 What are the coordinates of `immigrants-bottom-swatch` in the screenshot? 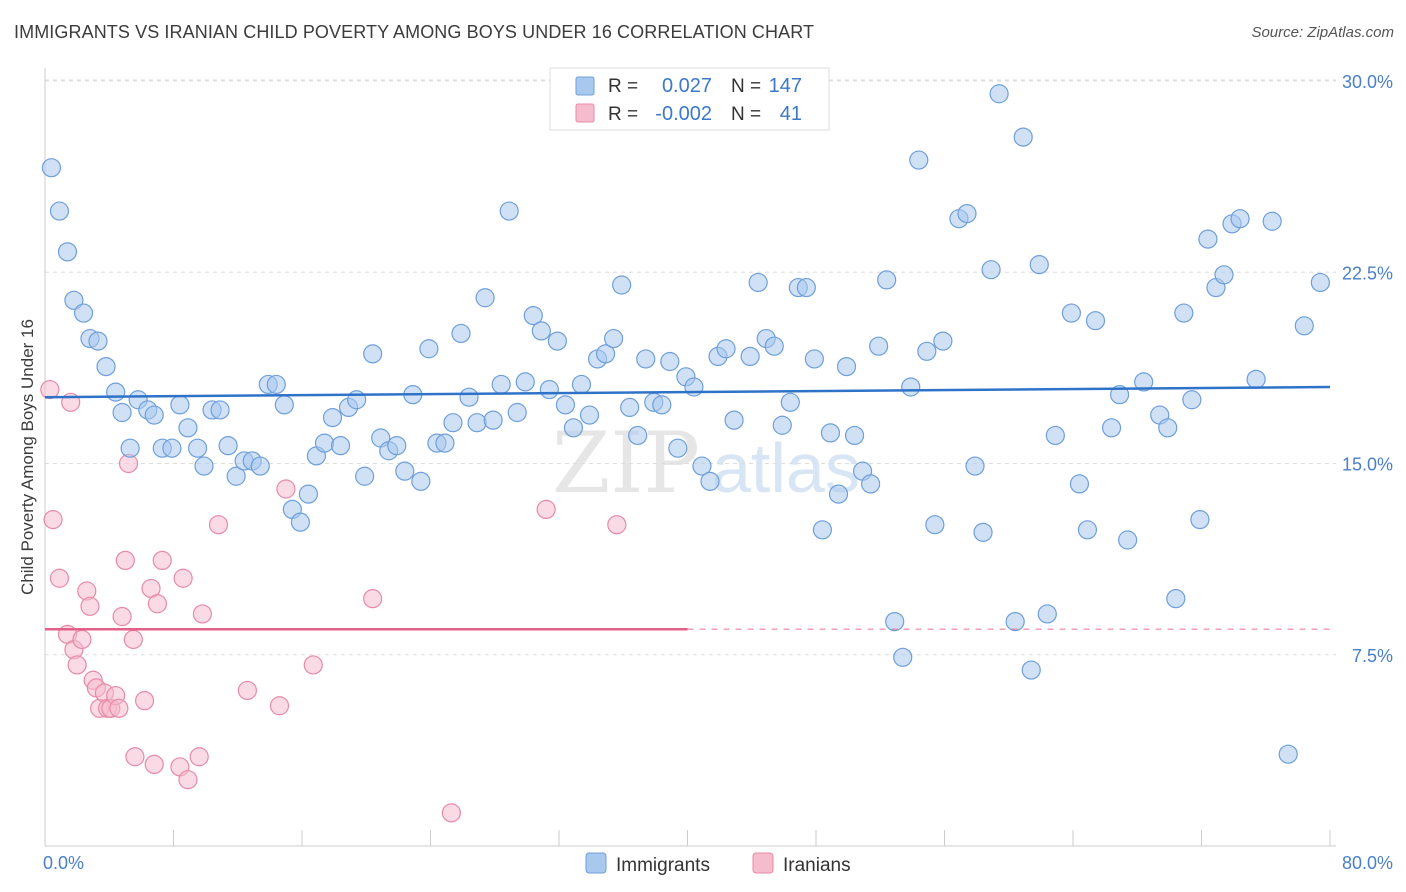 It's located at (596, 863).